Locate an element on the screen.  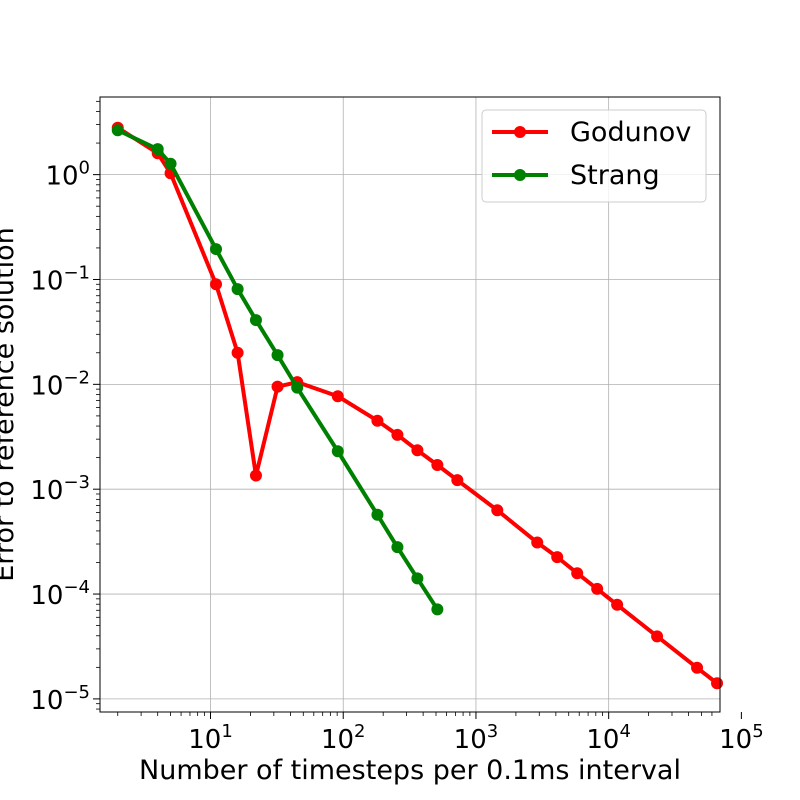
y-tick-label: 10⁻⁵ is located at coordinates (60, 699).